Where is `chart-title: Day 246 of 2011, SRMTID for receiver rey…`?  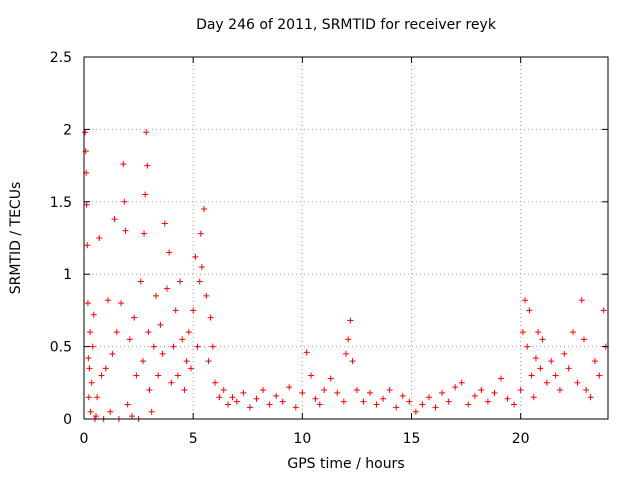
chart-title: Day 246 of 2011, SRMTID for receiver rey… is located at coordinates (346, 25).